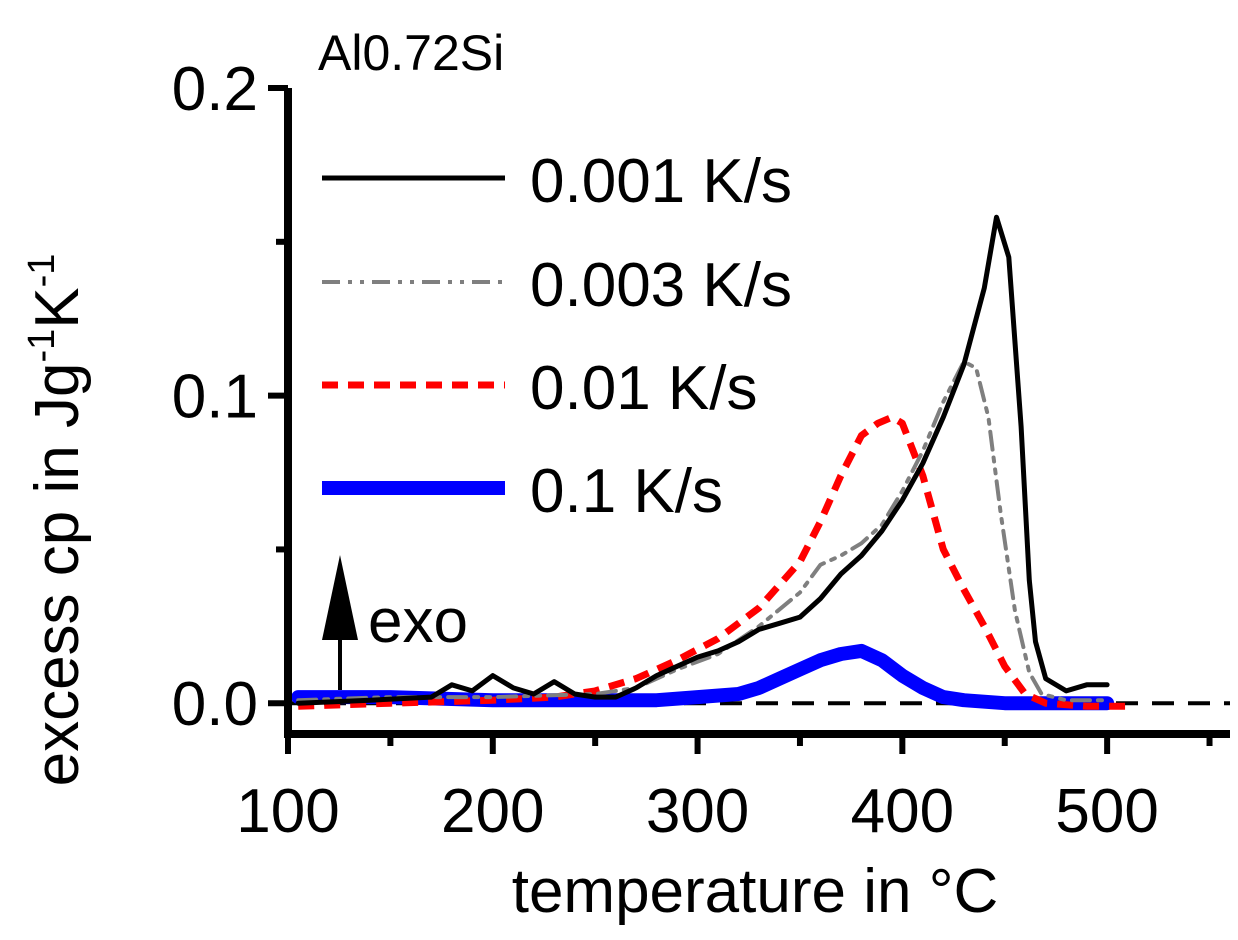 The width and height of the screenshot is (1238, 940). I want to click on x-tick-label: 200, so click(492, 811).